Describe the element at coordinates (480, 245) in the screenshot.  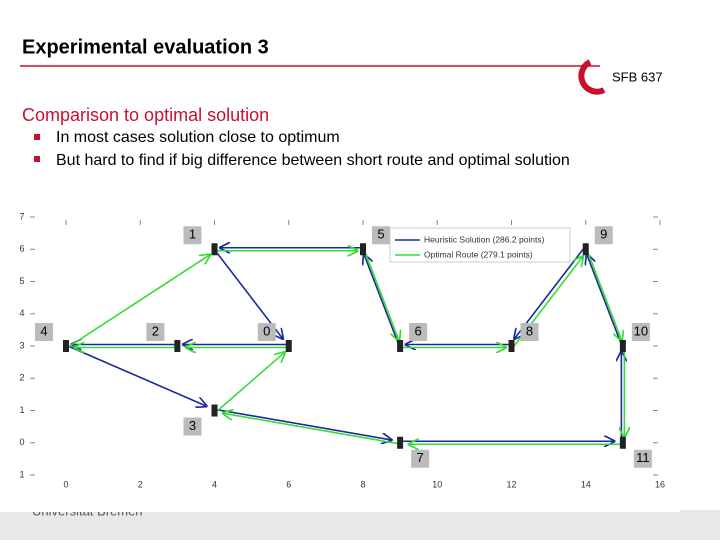
I see `legend-box` at that location.